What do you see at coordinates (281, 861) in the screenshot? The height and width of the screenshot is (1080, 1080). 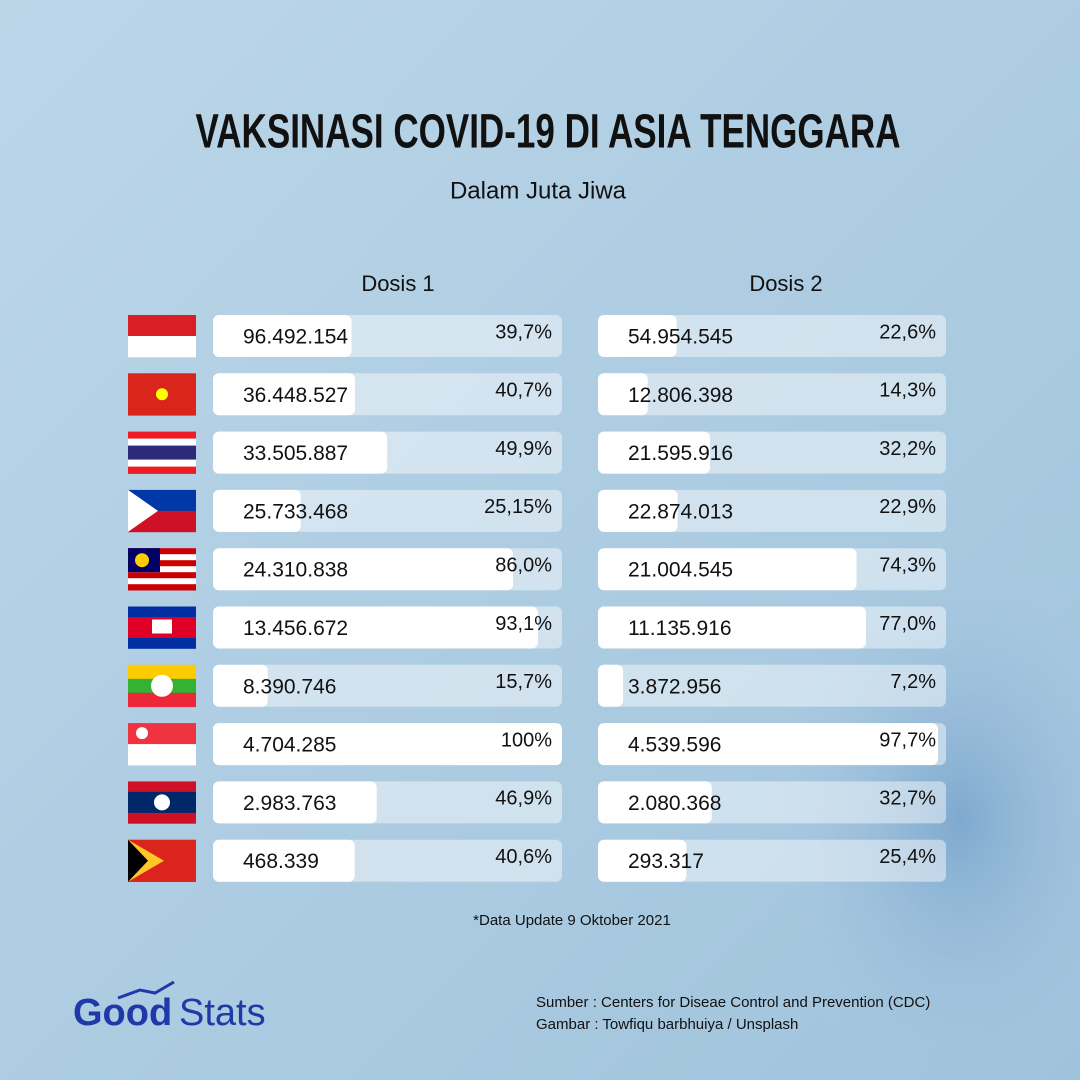 I see `count-label: 468.339` at bounding box center [281, 861].